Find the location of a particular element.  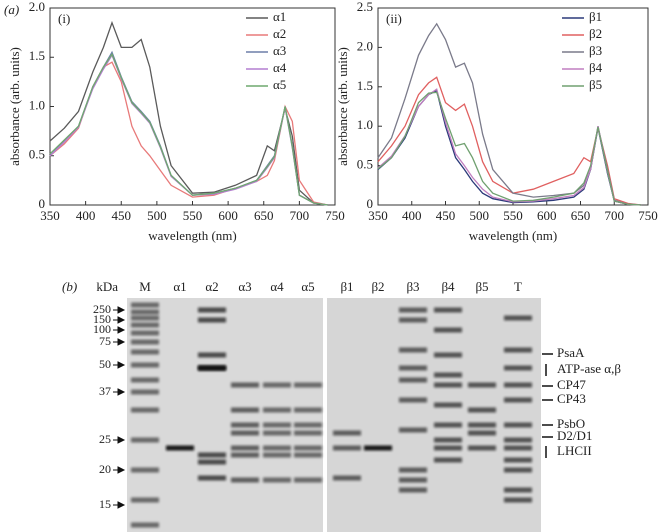

legend-label: α4 is located at coordinates (280, 67).